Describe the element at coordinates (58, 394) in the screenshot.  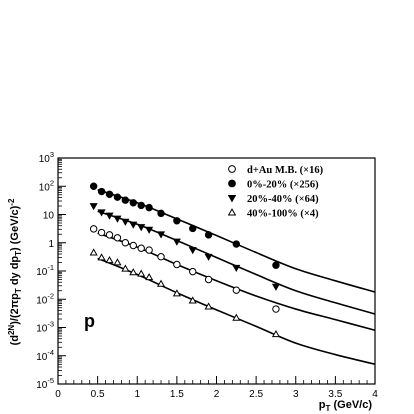
I see `x-tick-label: 0` at that location.